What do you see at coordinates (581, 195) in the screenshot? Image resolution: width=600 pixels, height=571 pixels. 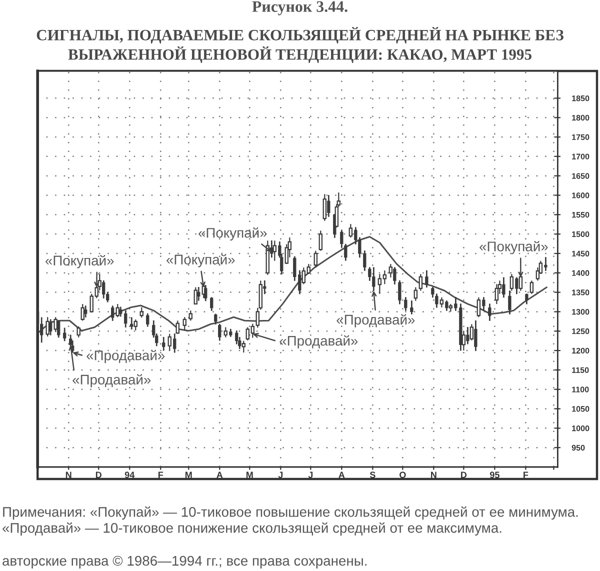 I see `y-tick-label: 1600` at bounding box center [581, 195].